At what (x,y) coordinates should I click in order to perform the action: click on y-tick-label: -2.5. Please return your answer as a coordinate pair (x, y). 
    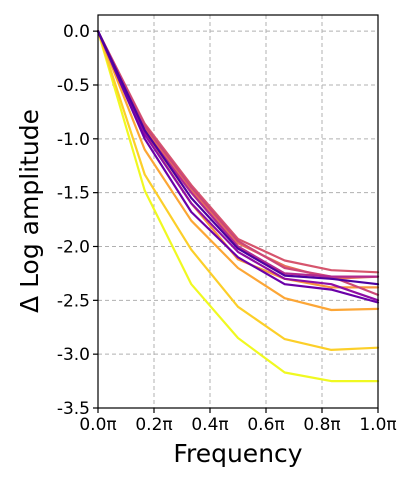
    Looking at the image, I should click on (73, 301).